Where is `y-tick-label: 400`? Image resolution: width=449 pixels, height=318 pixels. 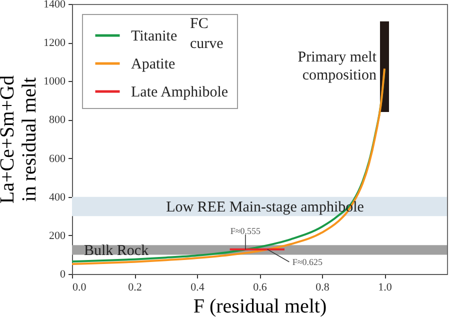 y-tick-label: 400 is located at coordinates (57, 197).